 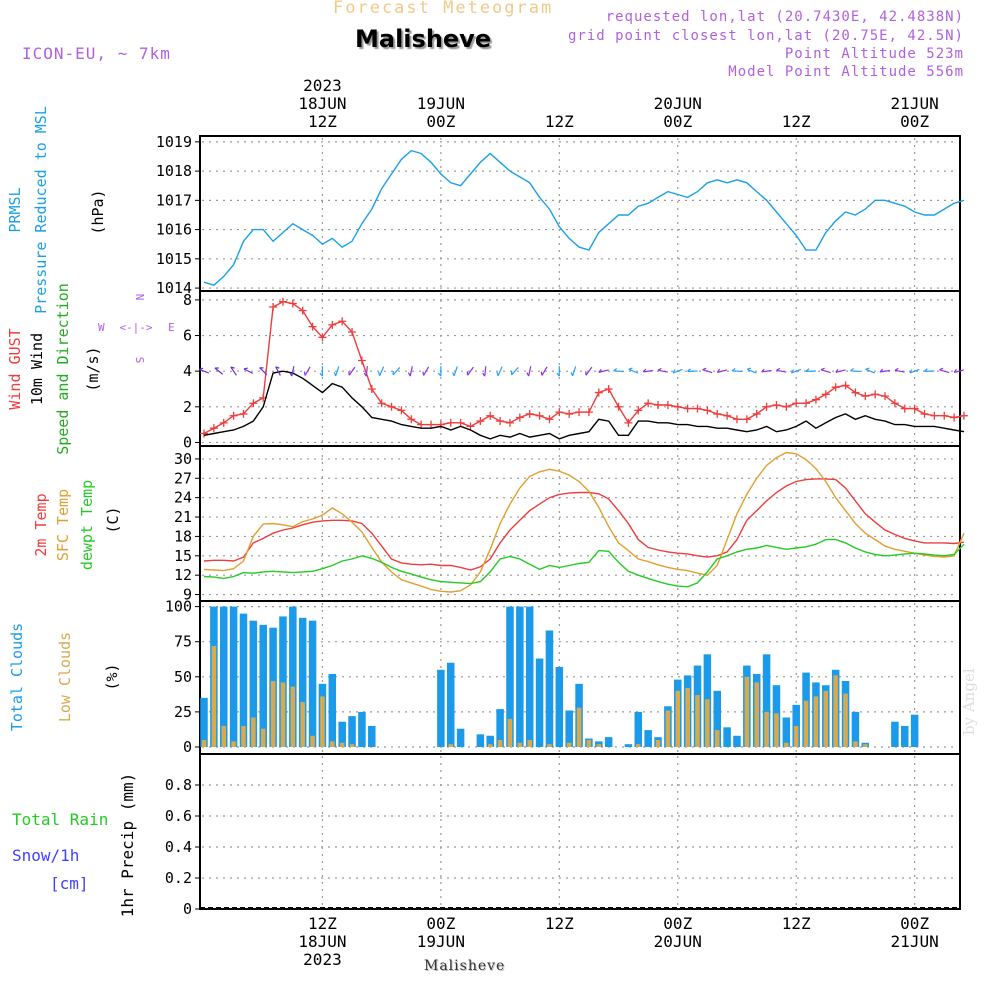 I want to click on precip-ytick-label-3: 0.6, so click(x=178, y=816).